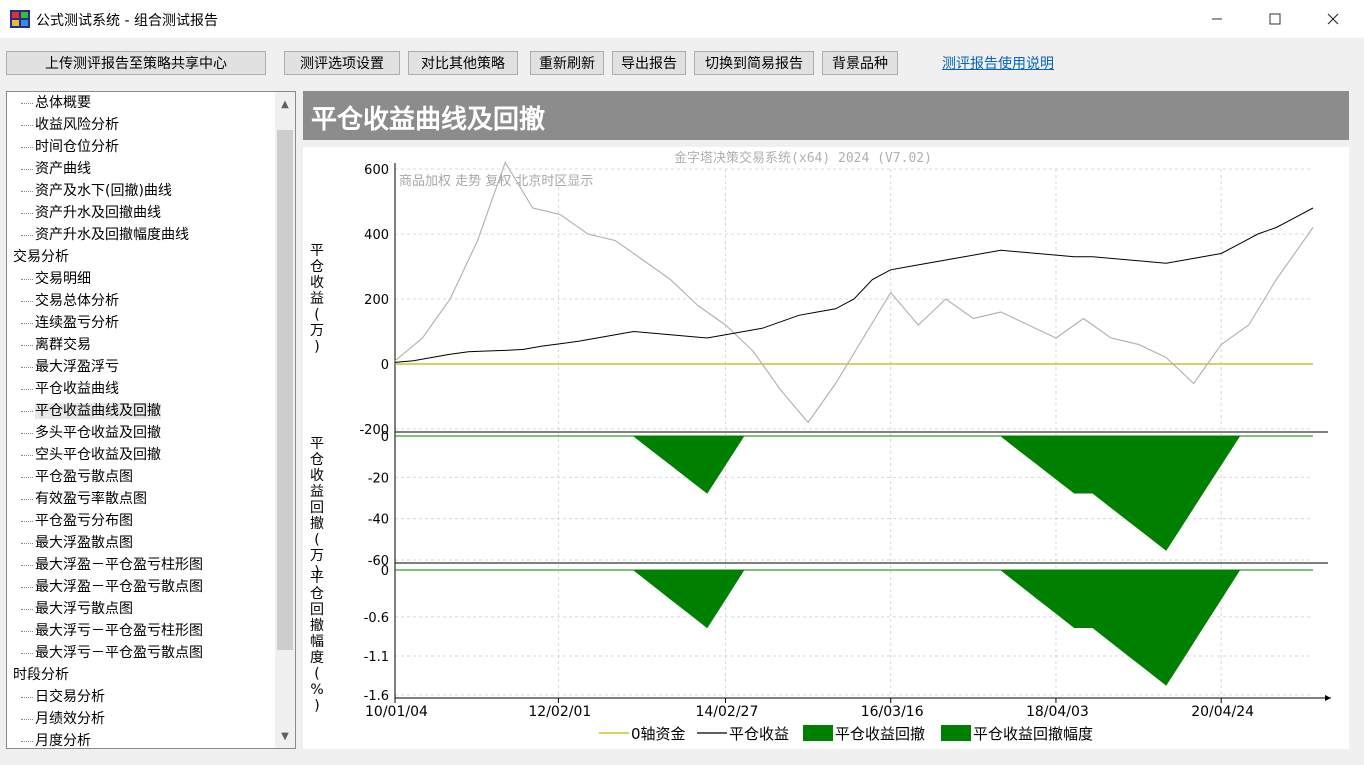 This screenshot has width=1364, height=765. Describe the element at coordinates (63, 169) in the screenshot. I see `tree-item-label: 资产曲线` at that location.